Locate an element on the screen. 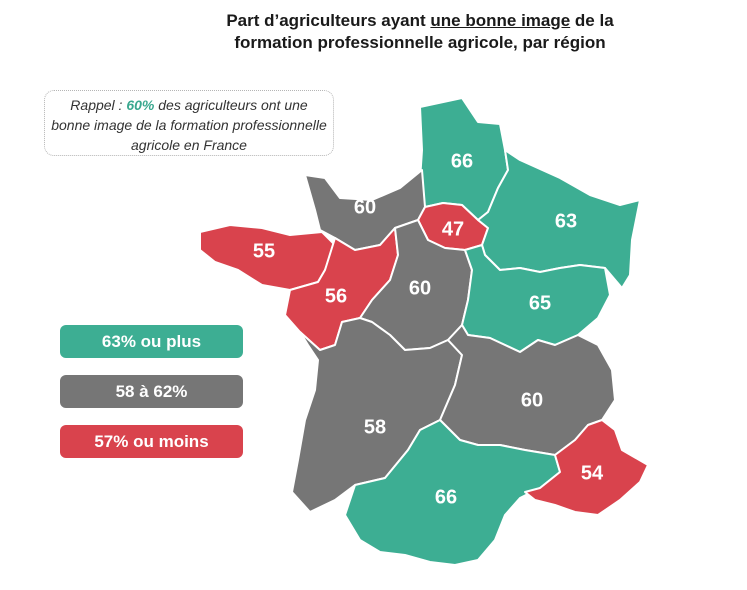 This screenshot has height=590, width=747. label-ile-de-france: 47 is located at coordinates (453, 229).